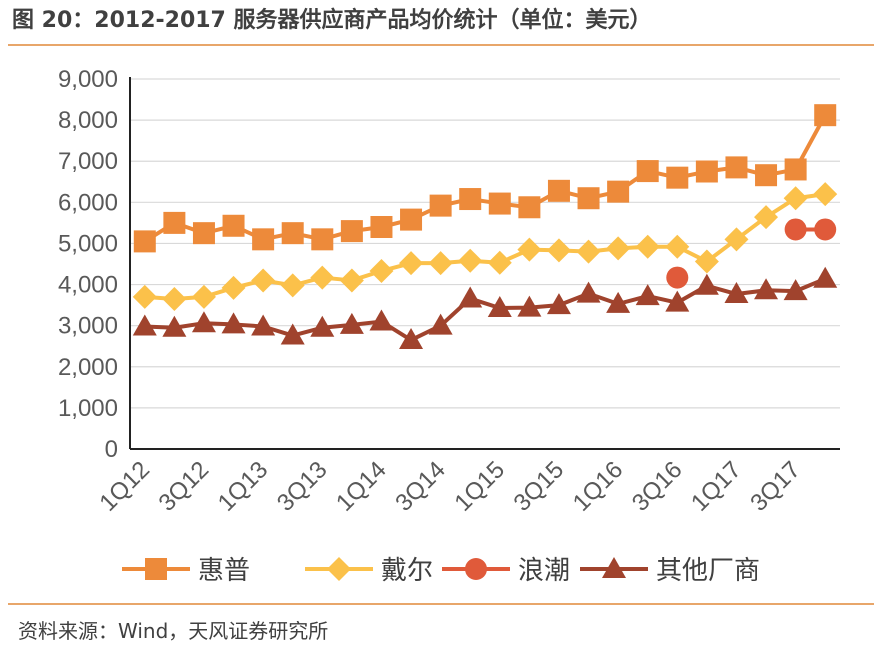 The height and width of the screenshot is (672, 890). I want to click on y-tick-label: 9,000, so click(88, 79).